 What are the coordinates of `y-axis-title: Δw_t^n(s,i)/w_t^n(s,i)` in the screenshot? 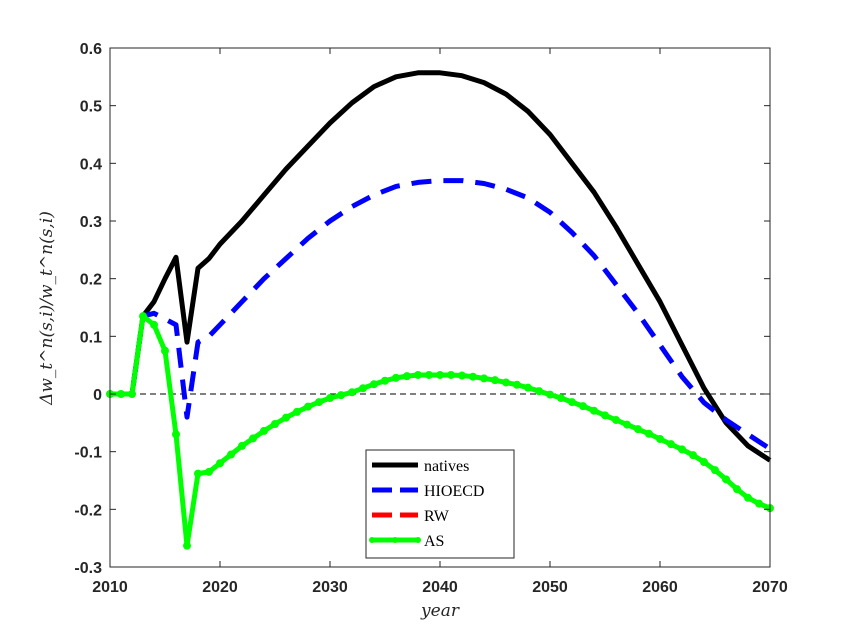 It's located at (47, 308).